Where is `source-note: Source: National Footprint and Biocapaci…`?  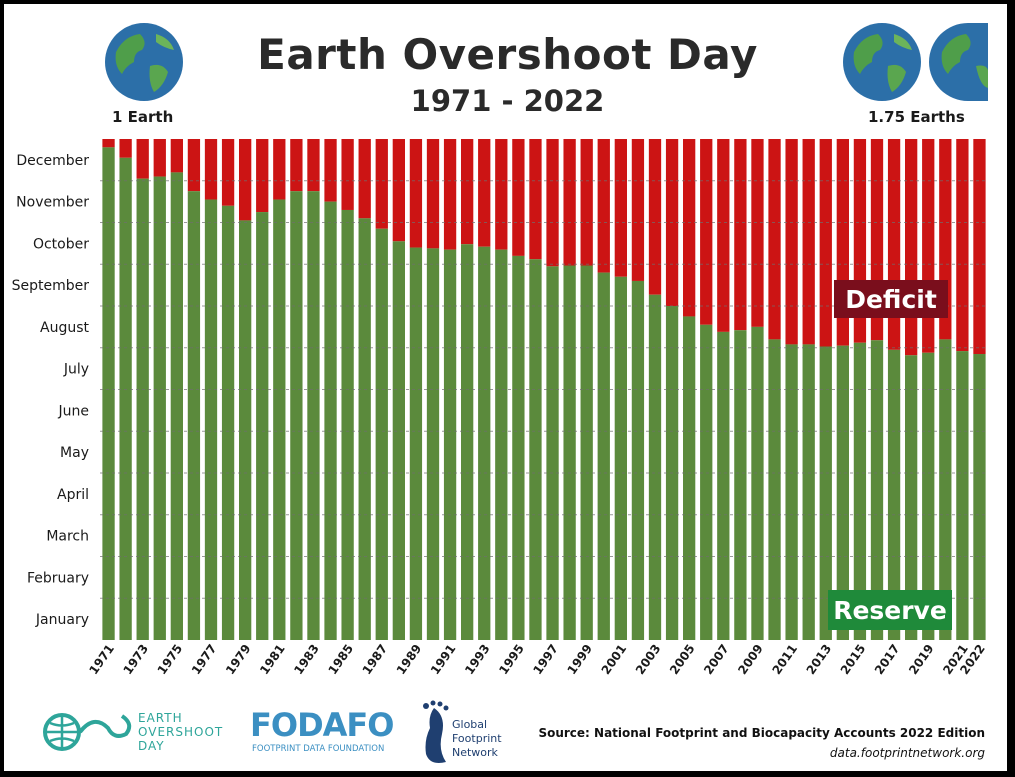 source-note: Source: National Footprint and Biocapaci… is located at coordinates (761, 733).